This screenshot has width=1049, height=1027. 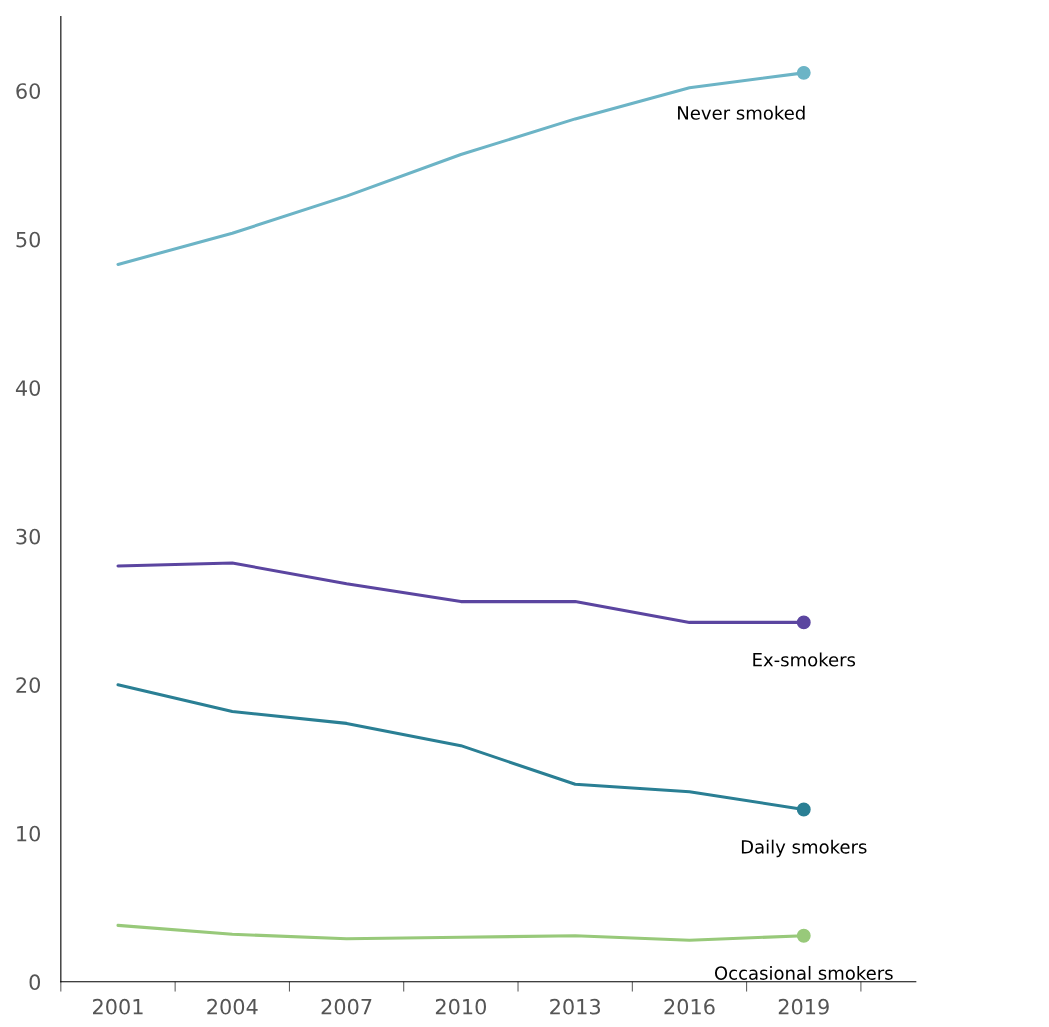 I want to click on series-label: Ex-smokers, so click(x=804, y=659).